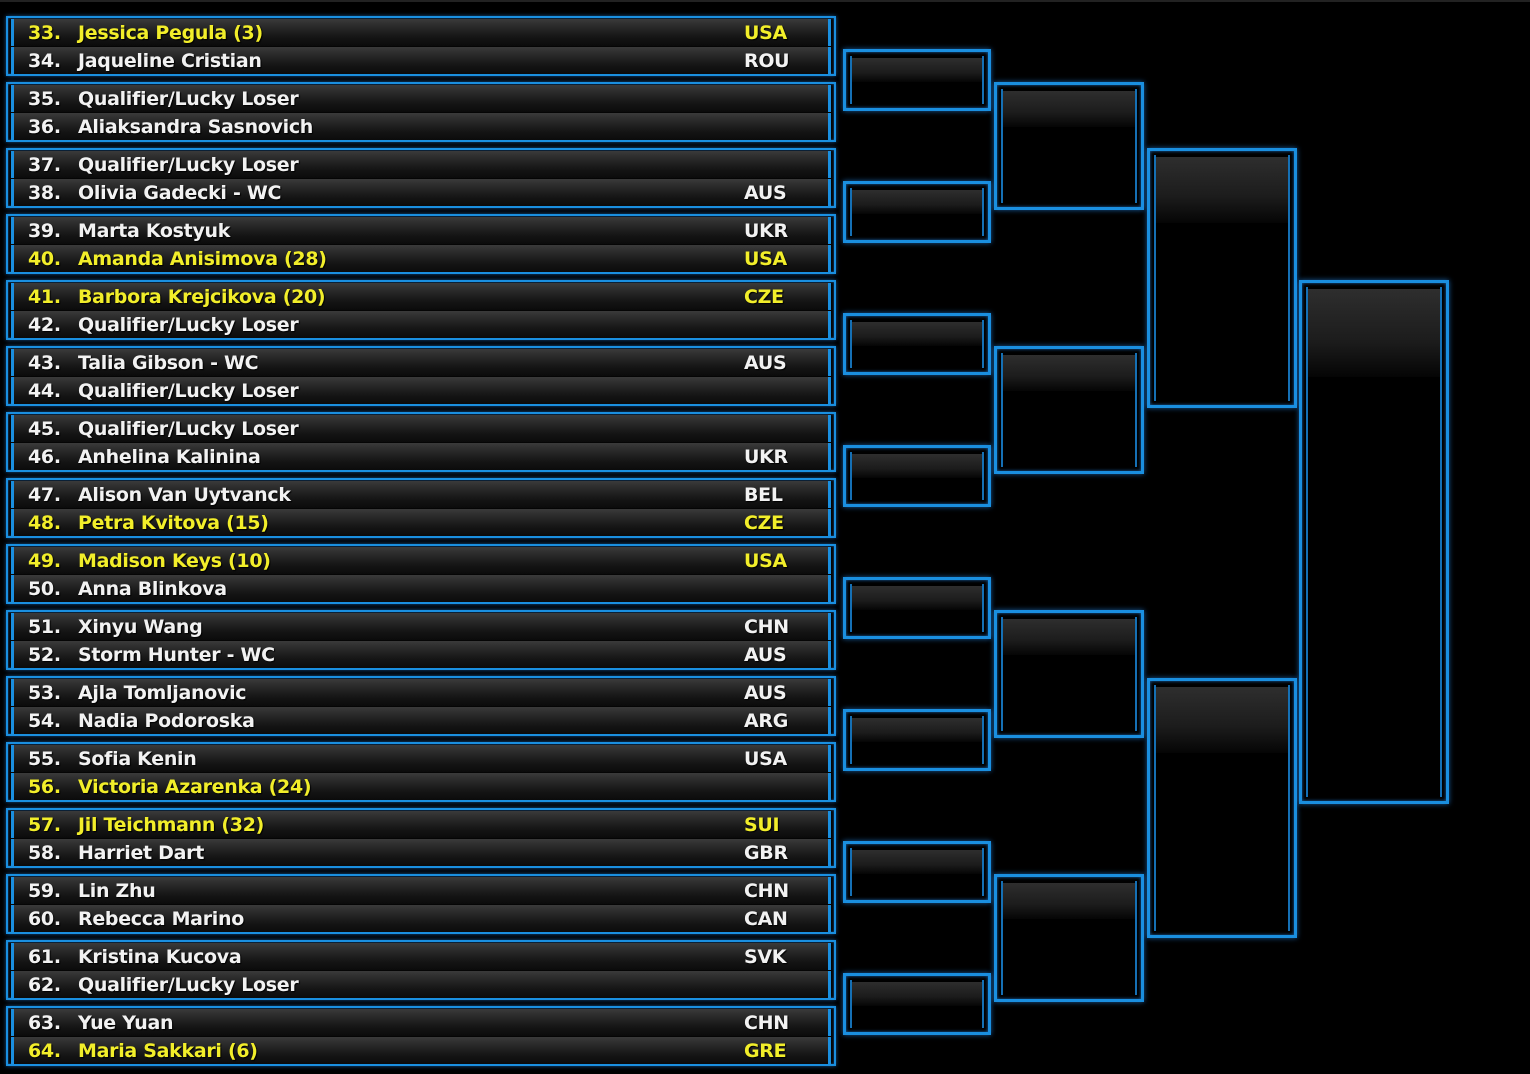 This screenshot has height=1074, width=1530. Describe the element at coordinates (421, 1050) in the screenshot. I see `player-row: 64. Maria Sakkari (6) GRE` at that location.